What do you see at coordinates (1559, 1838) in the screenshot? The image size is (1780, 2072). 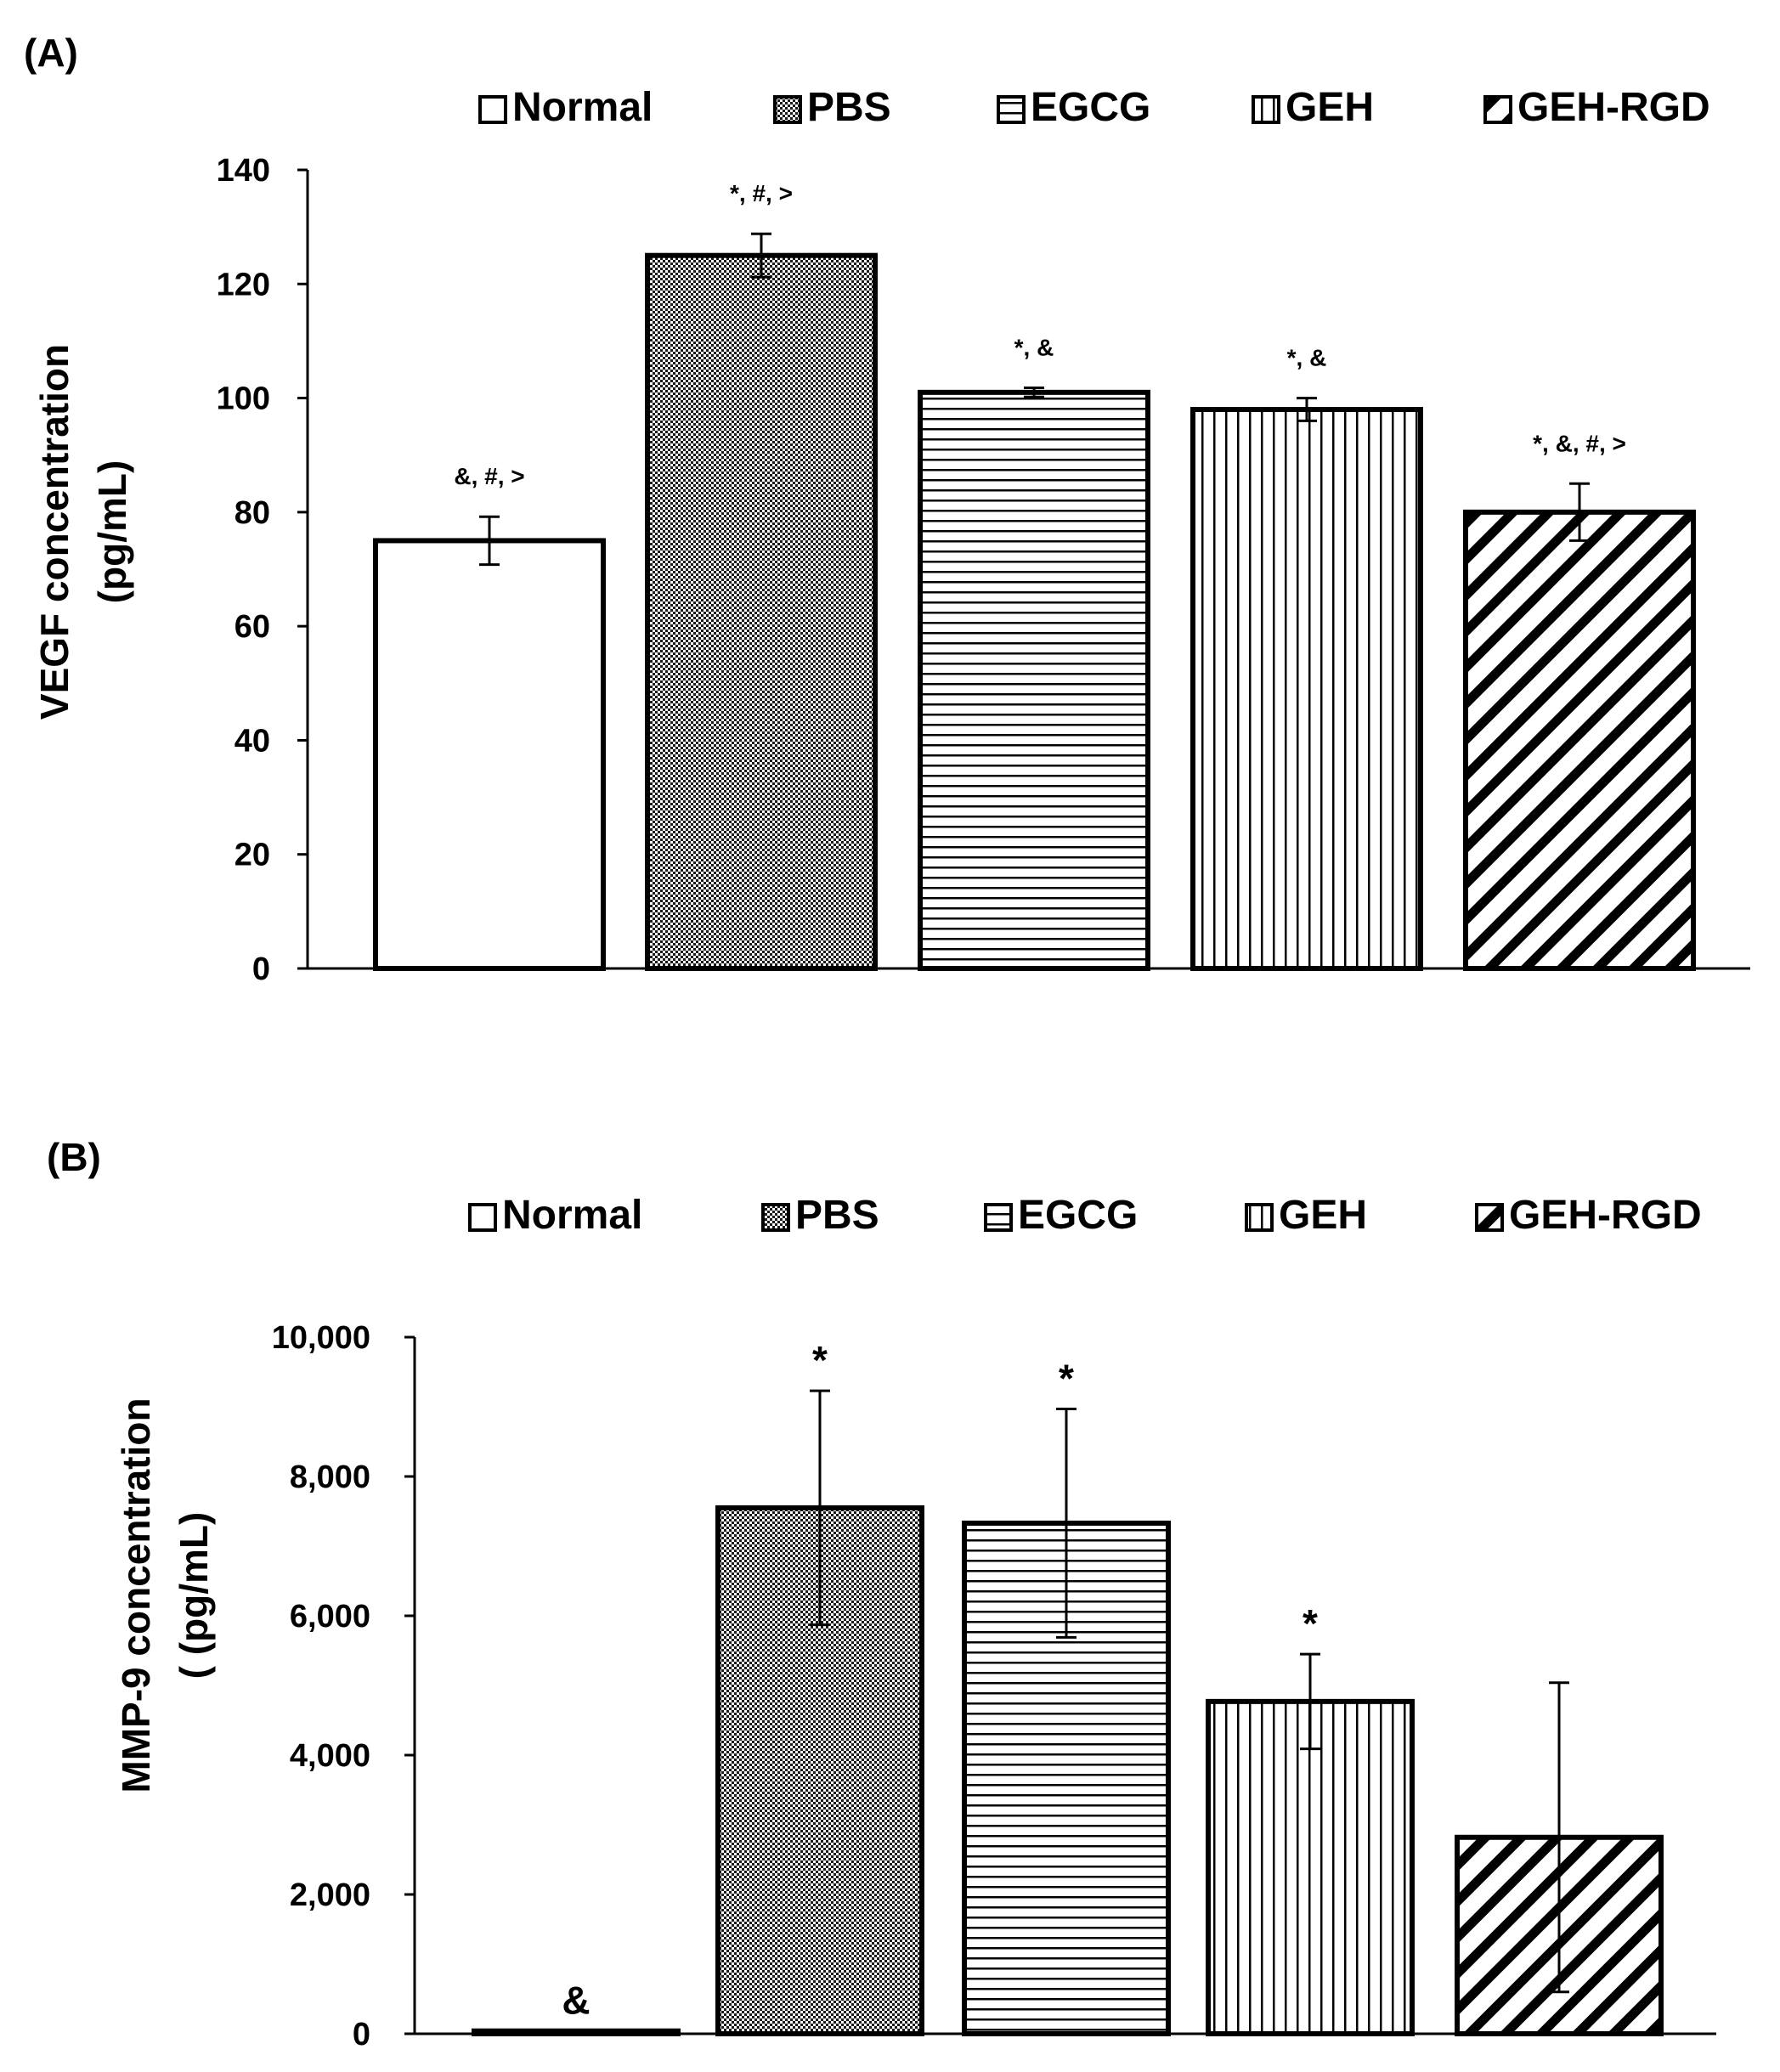 I see `panel-b-error-bar-geh-rgd` at bounding box center [1559, 1838].